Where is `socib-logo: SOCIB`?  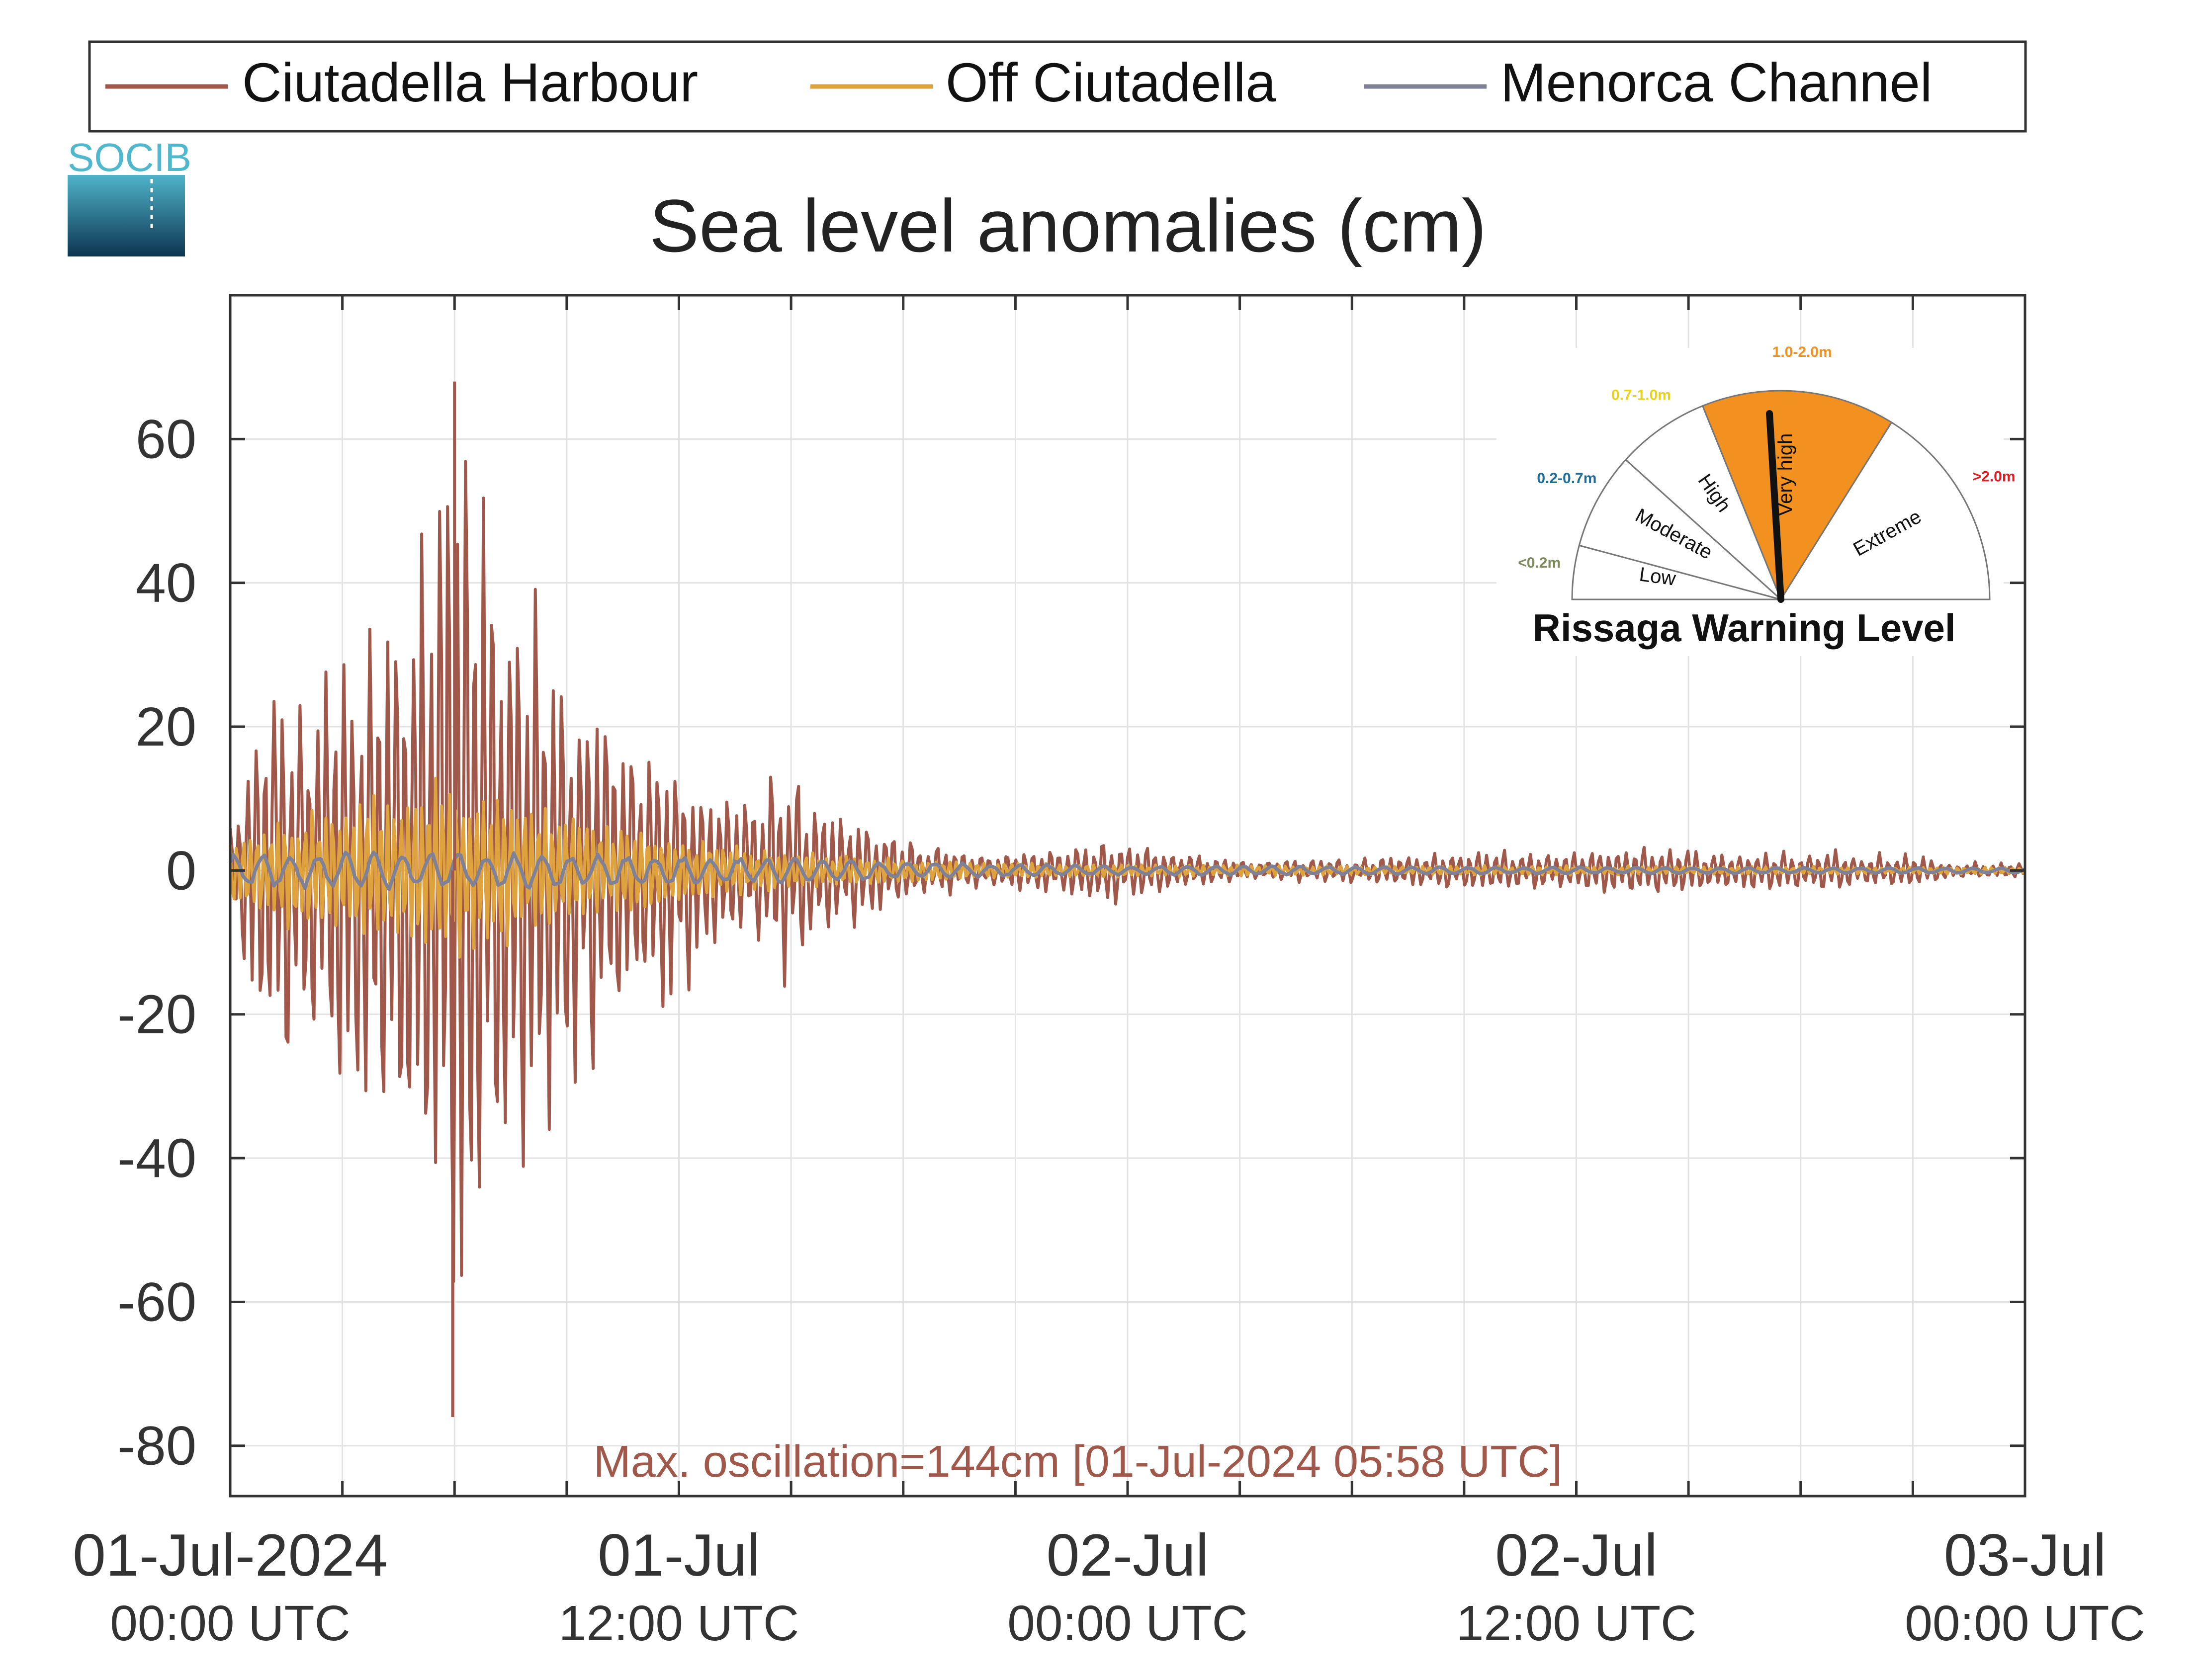 socib-logo: SOCIB is located at coordinates (129, 195).